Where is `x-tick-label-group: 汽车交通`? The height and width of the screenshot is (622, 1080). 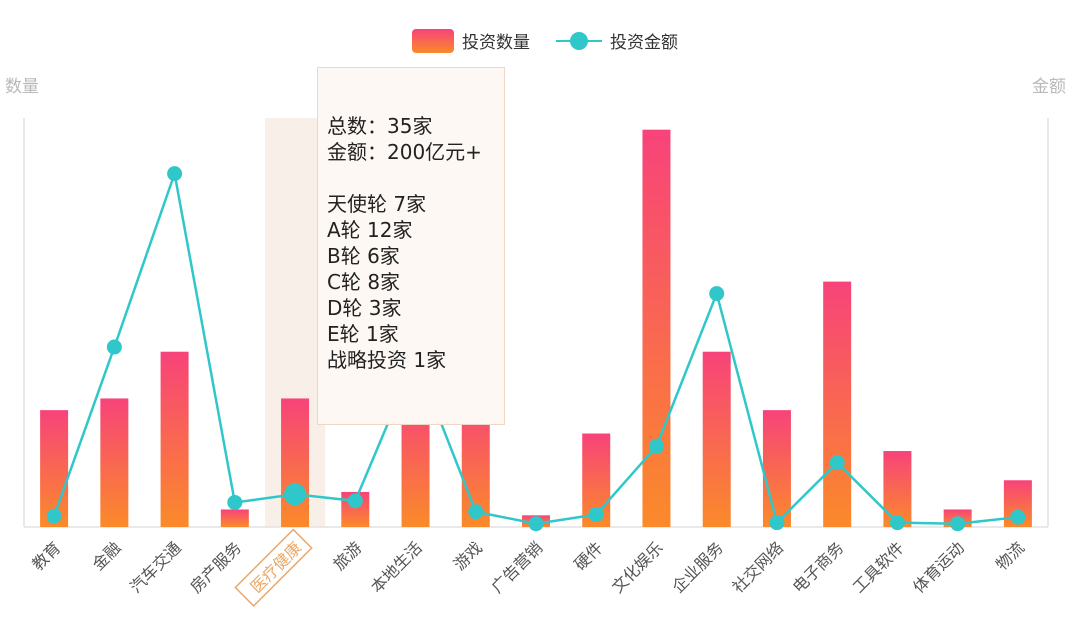
x-tick-label-group: 汽车交通 is located at coordinates (155, 567).